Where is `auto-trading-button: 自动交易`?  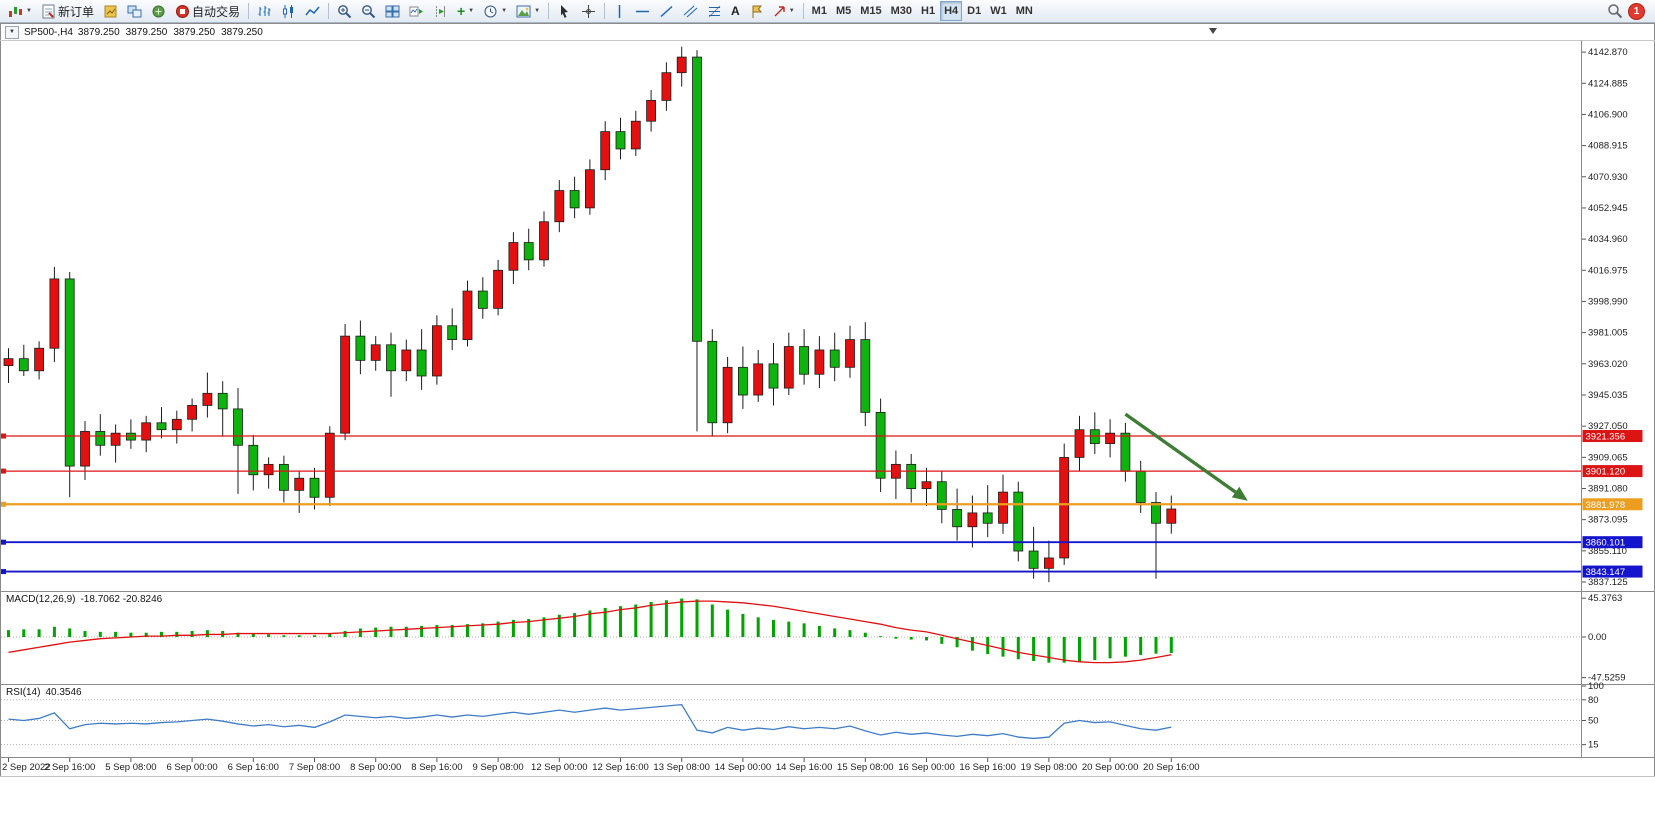 auto-trading-button: 自动交易 is located at coordinates (207, 11).